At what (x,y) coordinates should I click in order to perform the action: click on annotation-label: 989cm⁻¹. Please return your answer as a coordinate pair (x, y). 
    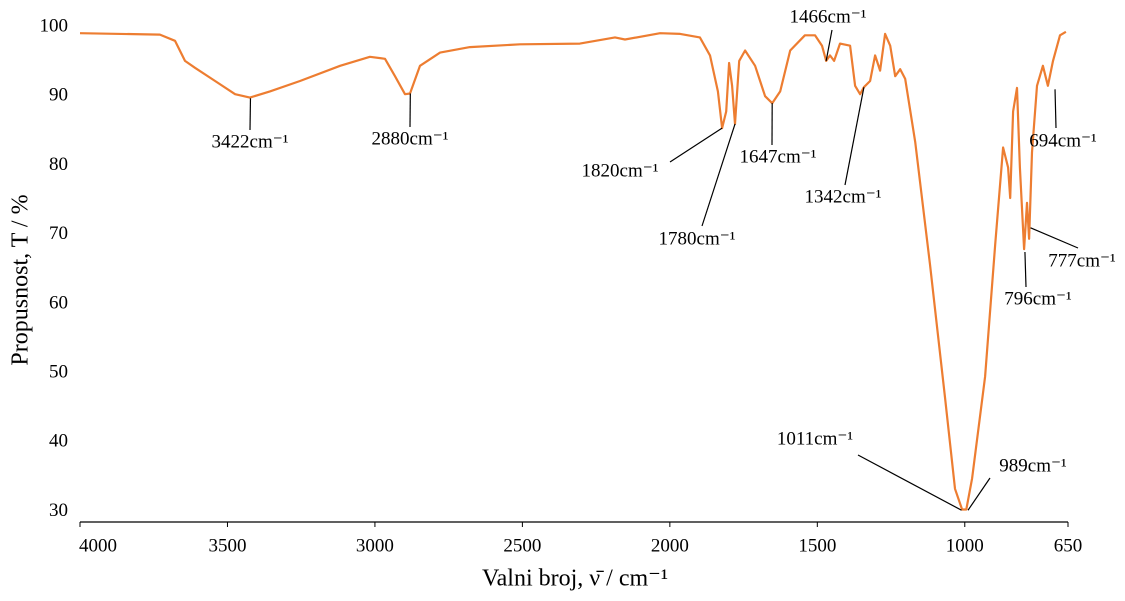
    Looking at the image, I should click on (1033, 465).